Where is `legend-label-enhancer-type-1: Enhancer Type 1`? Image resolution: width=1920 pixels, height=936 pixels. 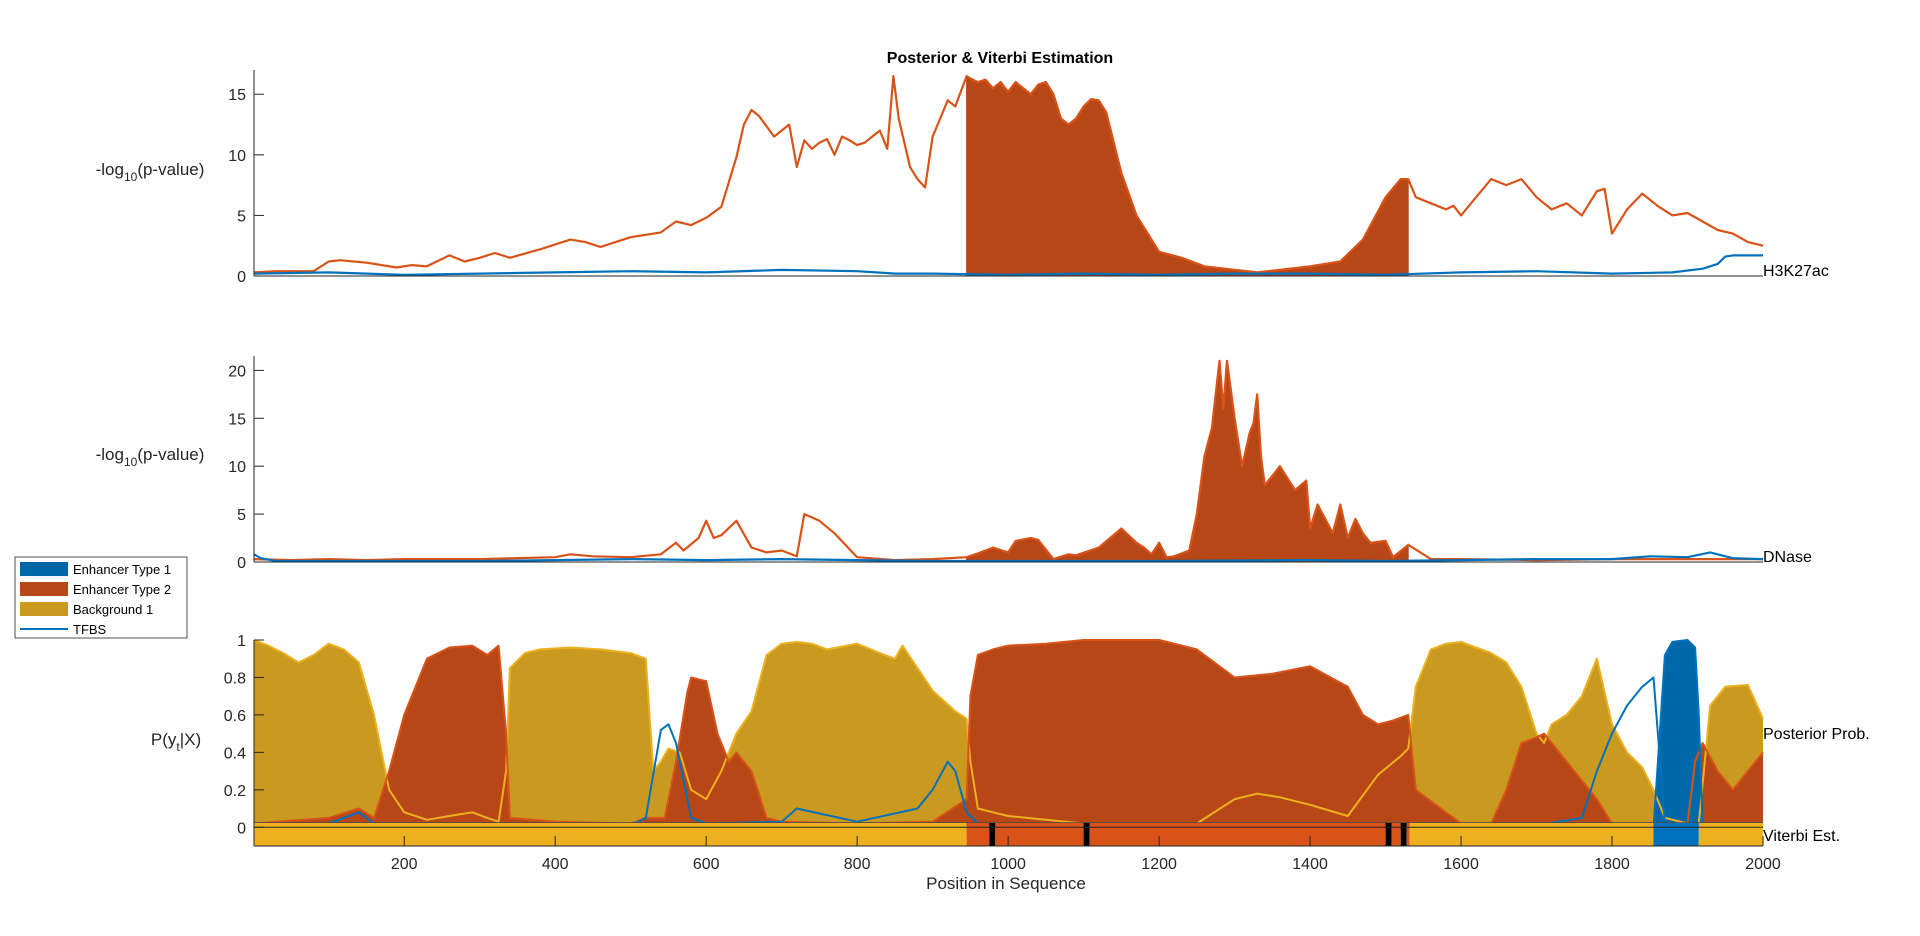 legend-label-enhancer-type-1: Enhancer Type 1 is located at coordinates (122, 569).